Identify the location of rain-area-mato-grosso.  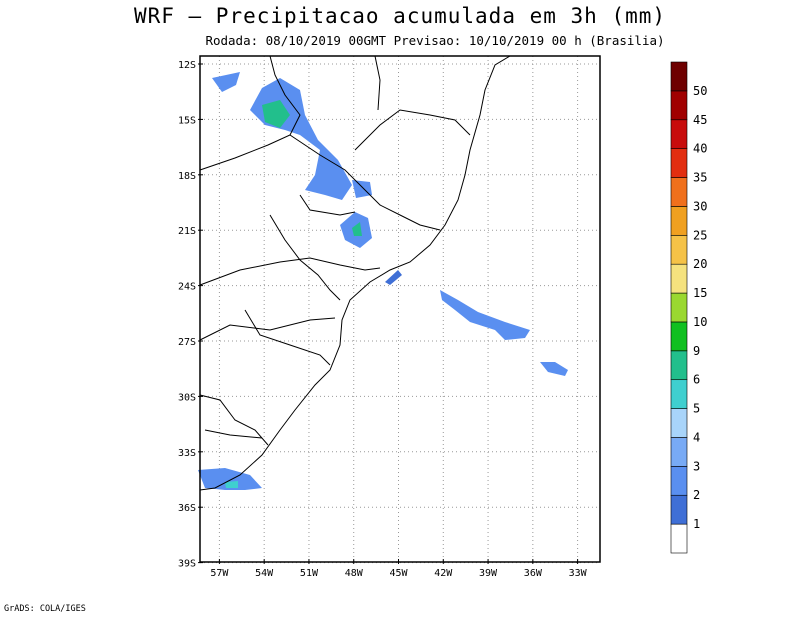
(301, 139).